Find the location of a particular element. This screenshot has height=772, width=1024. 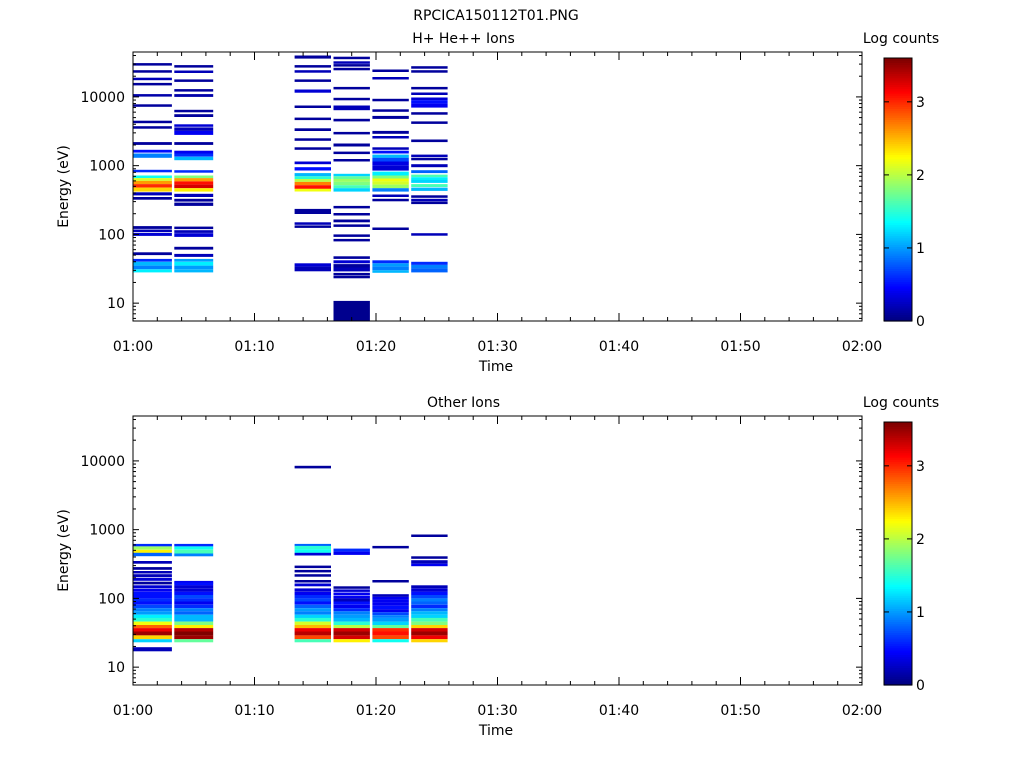

x-tick-label: 01:50 is located at coordinates (740, 347).